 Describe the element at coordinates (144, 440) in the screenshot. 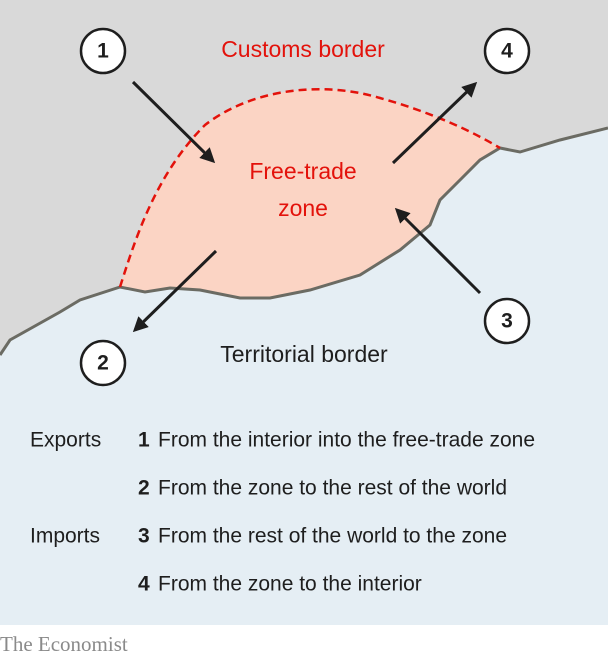

I see `legend-number: 1` at that location.